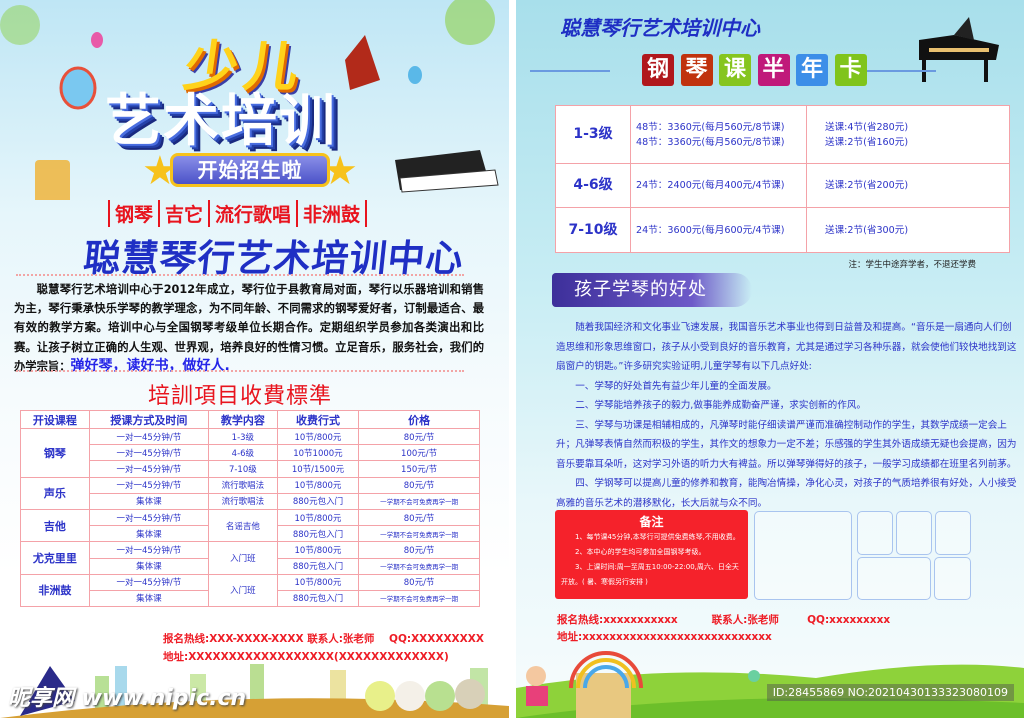 The image size is (1024, 718). I want to click on table-row: 尤克里里 一对一45分钟/节 入门班 10节/800元 80元/节, so click(250, 558).